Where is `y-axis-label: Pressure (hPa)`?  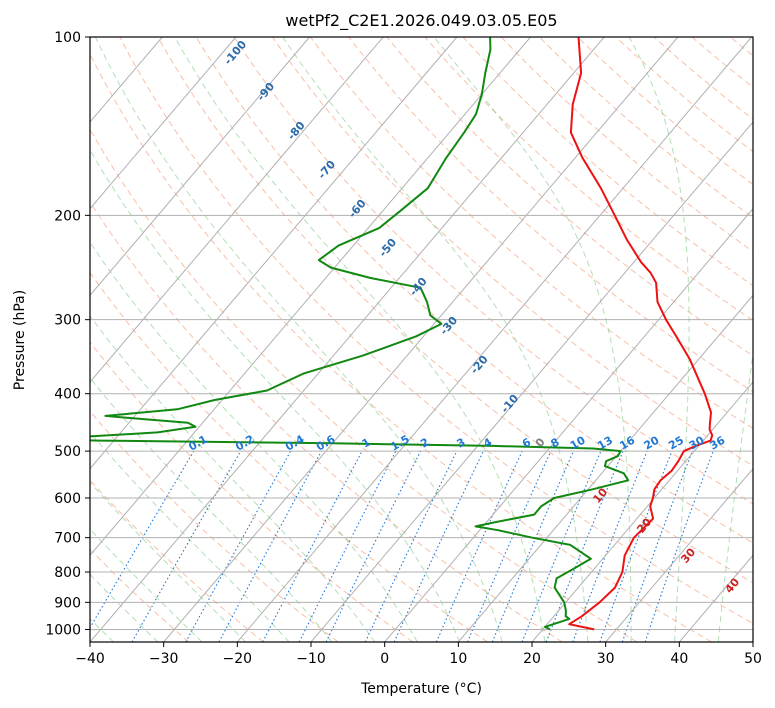
y-axis-label: Pressure (hPa) is located at coordinates (20, 340).